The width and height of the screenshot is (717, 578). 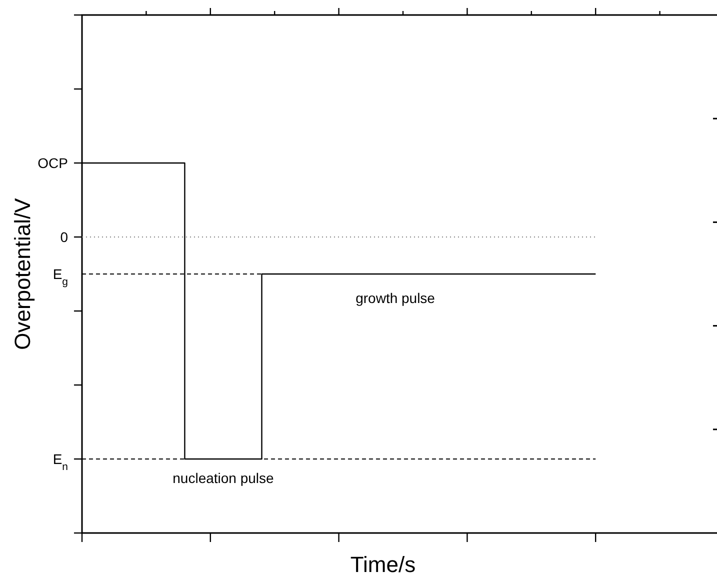 What do you see at coordinates (383, 564) in the screenshot?
I see `x-axis-title: Time/s` at bounding box center [383, 564].